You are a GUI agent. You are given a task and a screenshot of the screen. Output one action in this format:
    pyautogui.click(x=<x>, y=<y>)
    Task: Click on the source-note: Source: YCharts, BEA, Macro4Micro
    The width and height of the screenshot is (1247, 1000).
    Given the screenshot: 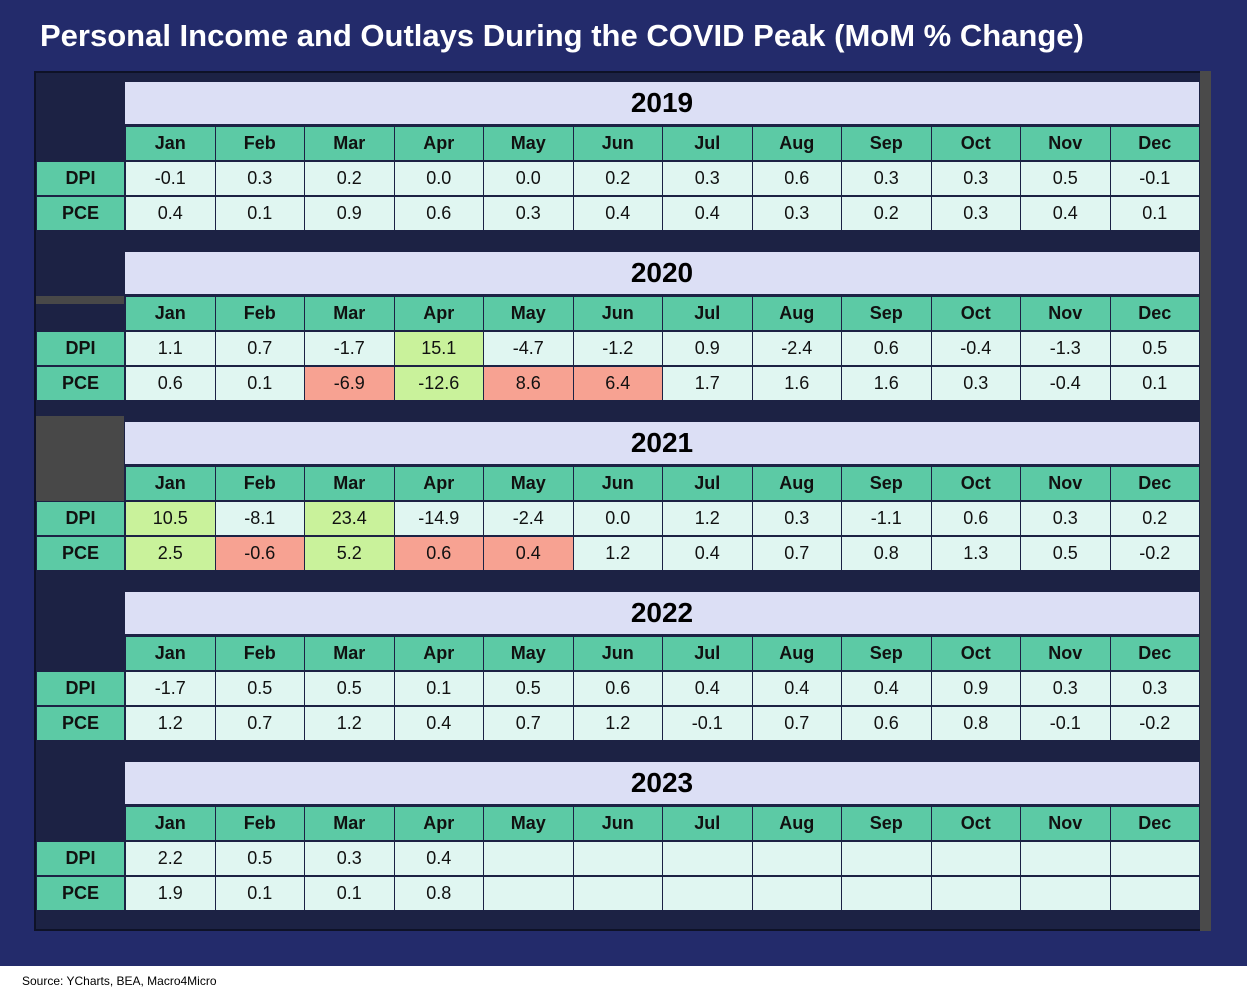 What is the action you would take?
    pyautogui.click(x=119, y=981)
    